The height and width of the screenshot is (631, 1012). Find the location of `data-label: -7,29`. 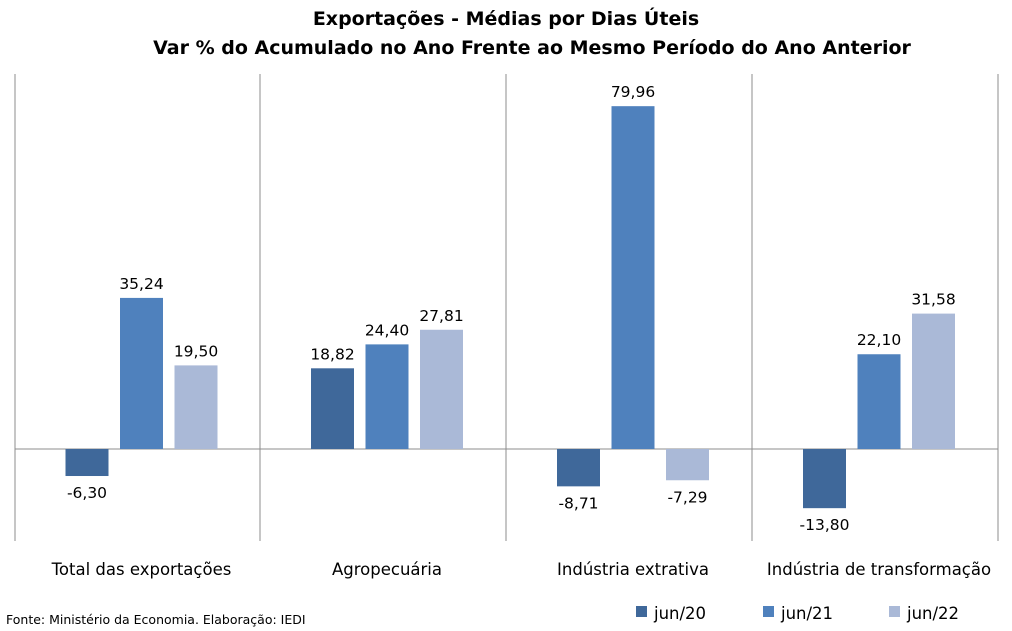

data-label: -7,29 is located at coordinates (687, 497).